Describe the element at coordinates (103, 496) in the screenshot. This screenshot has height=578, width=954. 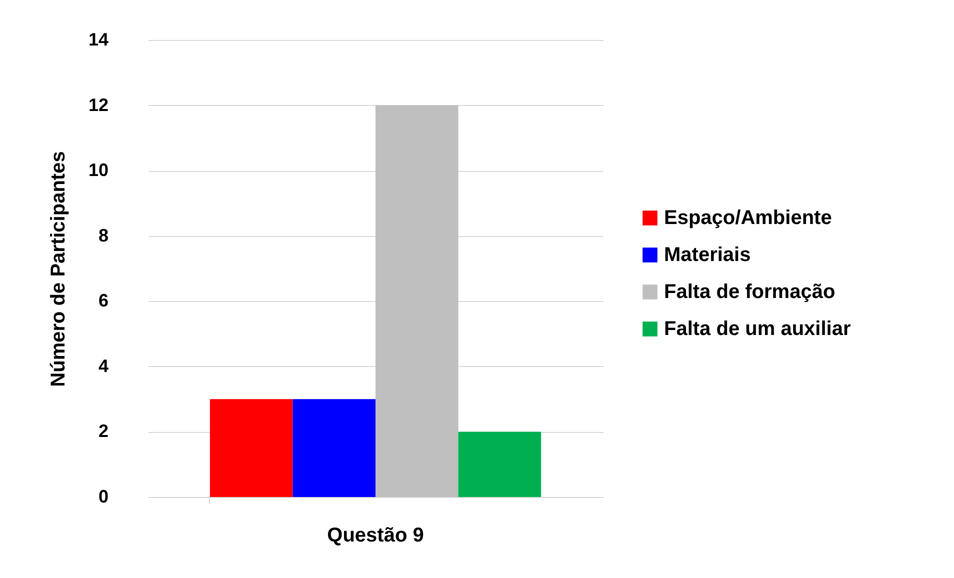
I see `y-tick-label: 0` at that location.